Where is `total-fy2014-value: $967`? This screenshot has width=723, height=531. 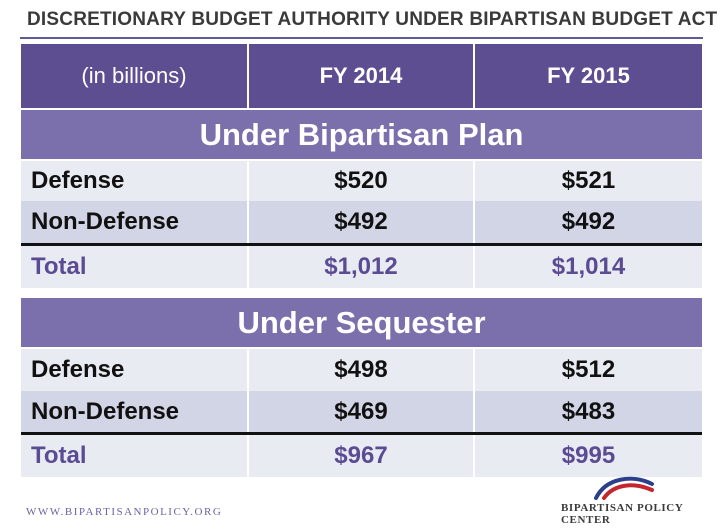 total-fy2014-value: $967 is located at coordinates (362, 456).